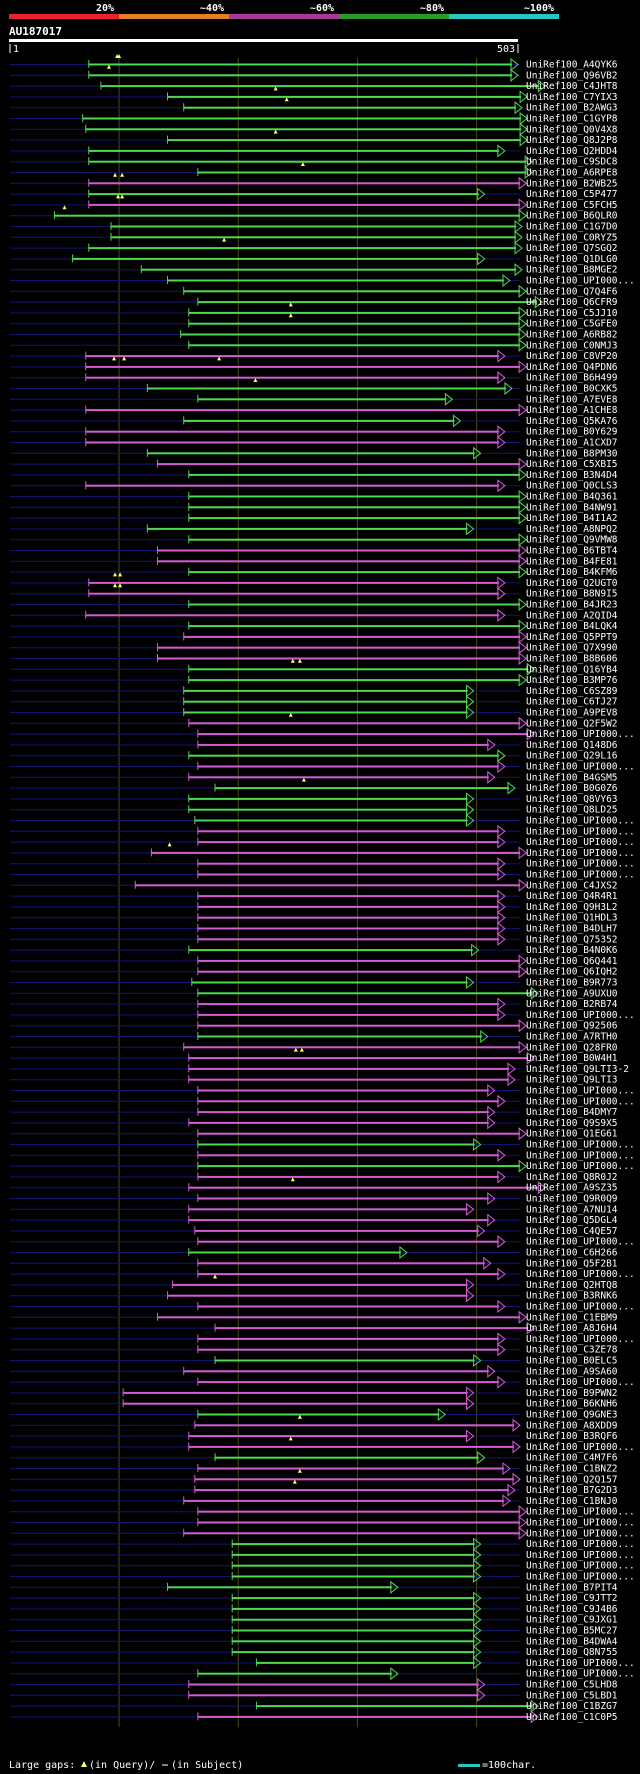 This screenshot has height=1774, width=640. What do you see at coordinates (572, 615) in the screenshot?
I see `hit-label: UniRef100_A2QID4` at bounding box center [572, 615].